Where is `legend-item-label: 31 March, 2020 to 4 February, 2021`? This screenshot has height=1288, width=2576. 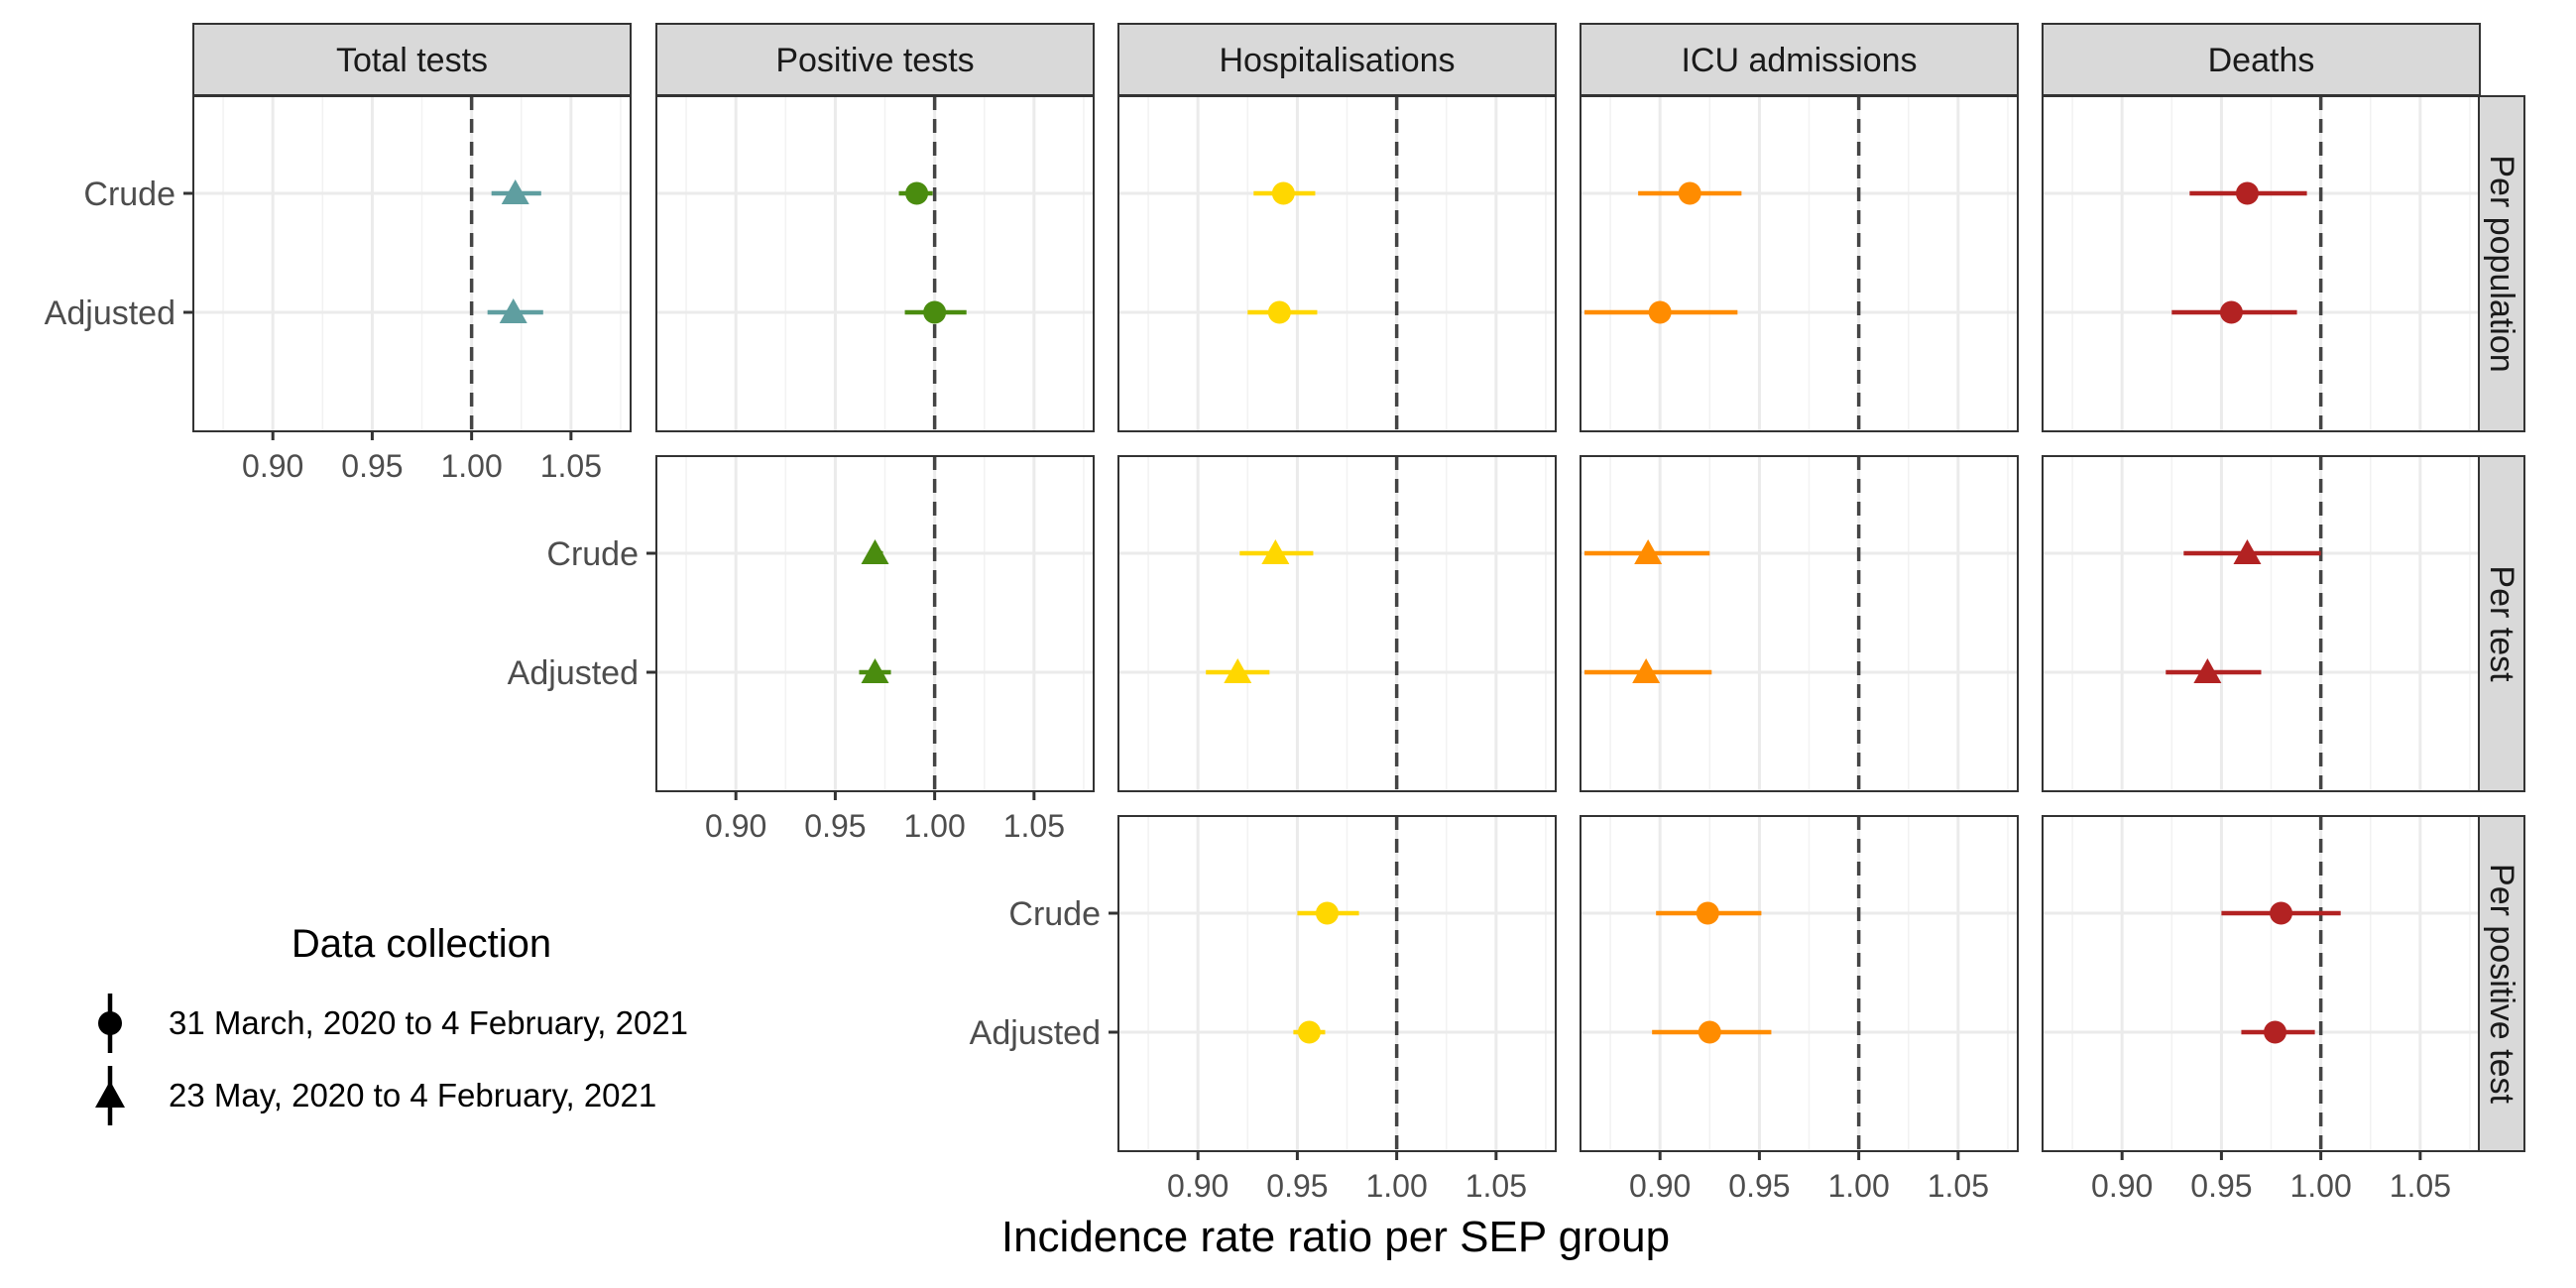 legend-item-label: 31 March, 2020 to 4 February, 2021 is located at coordinates (428, 1022).